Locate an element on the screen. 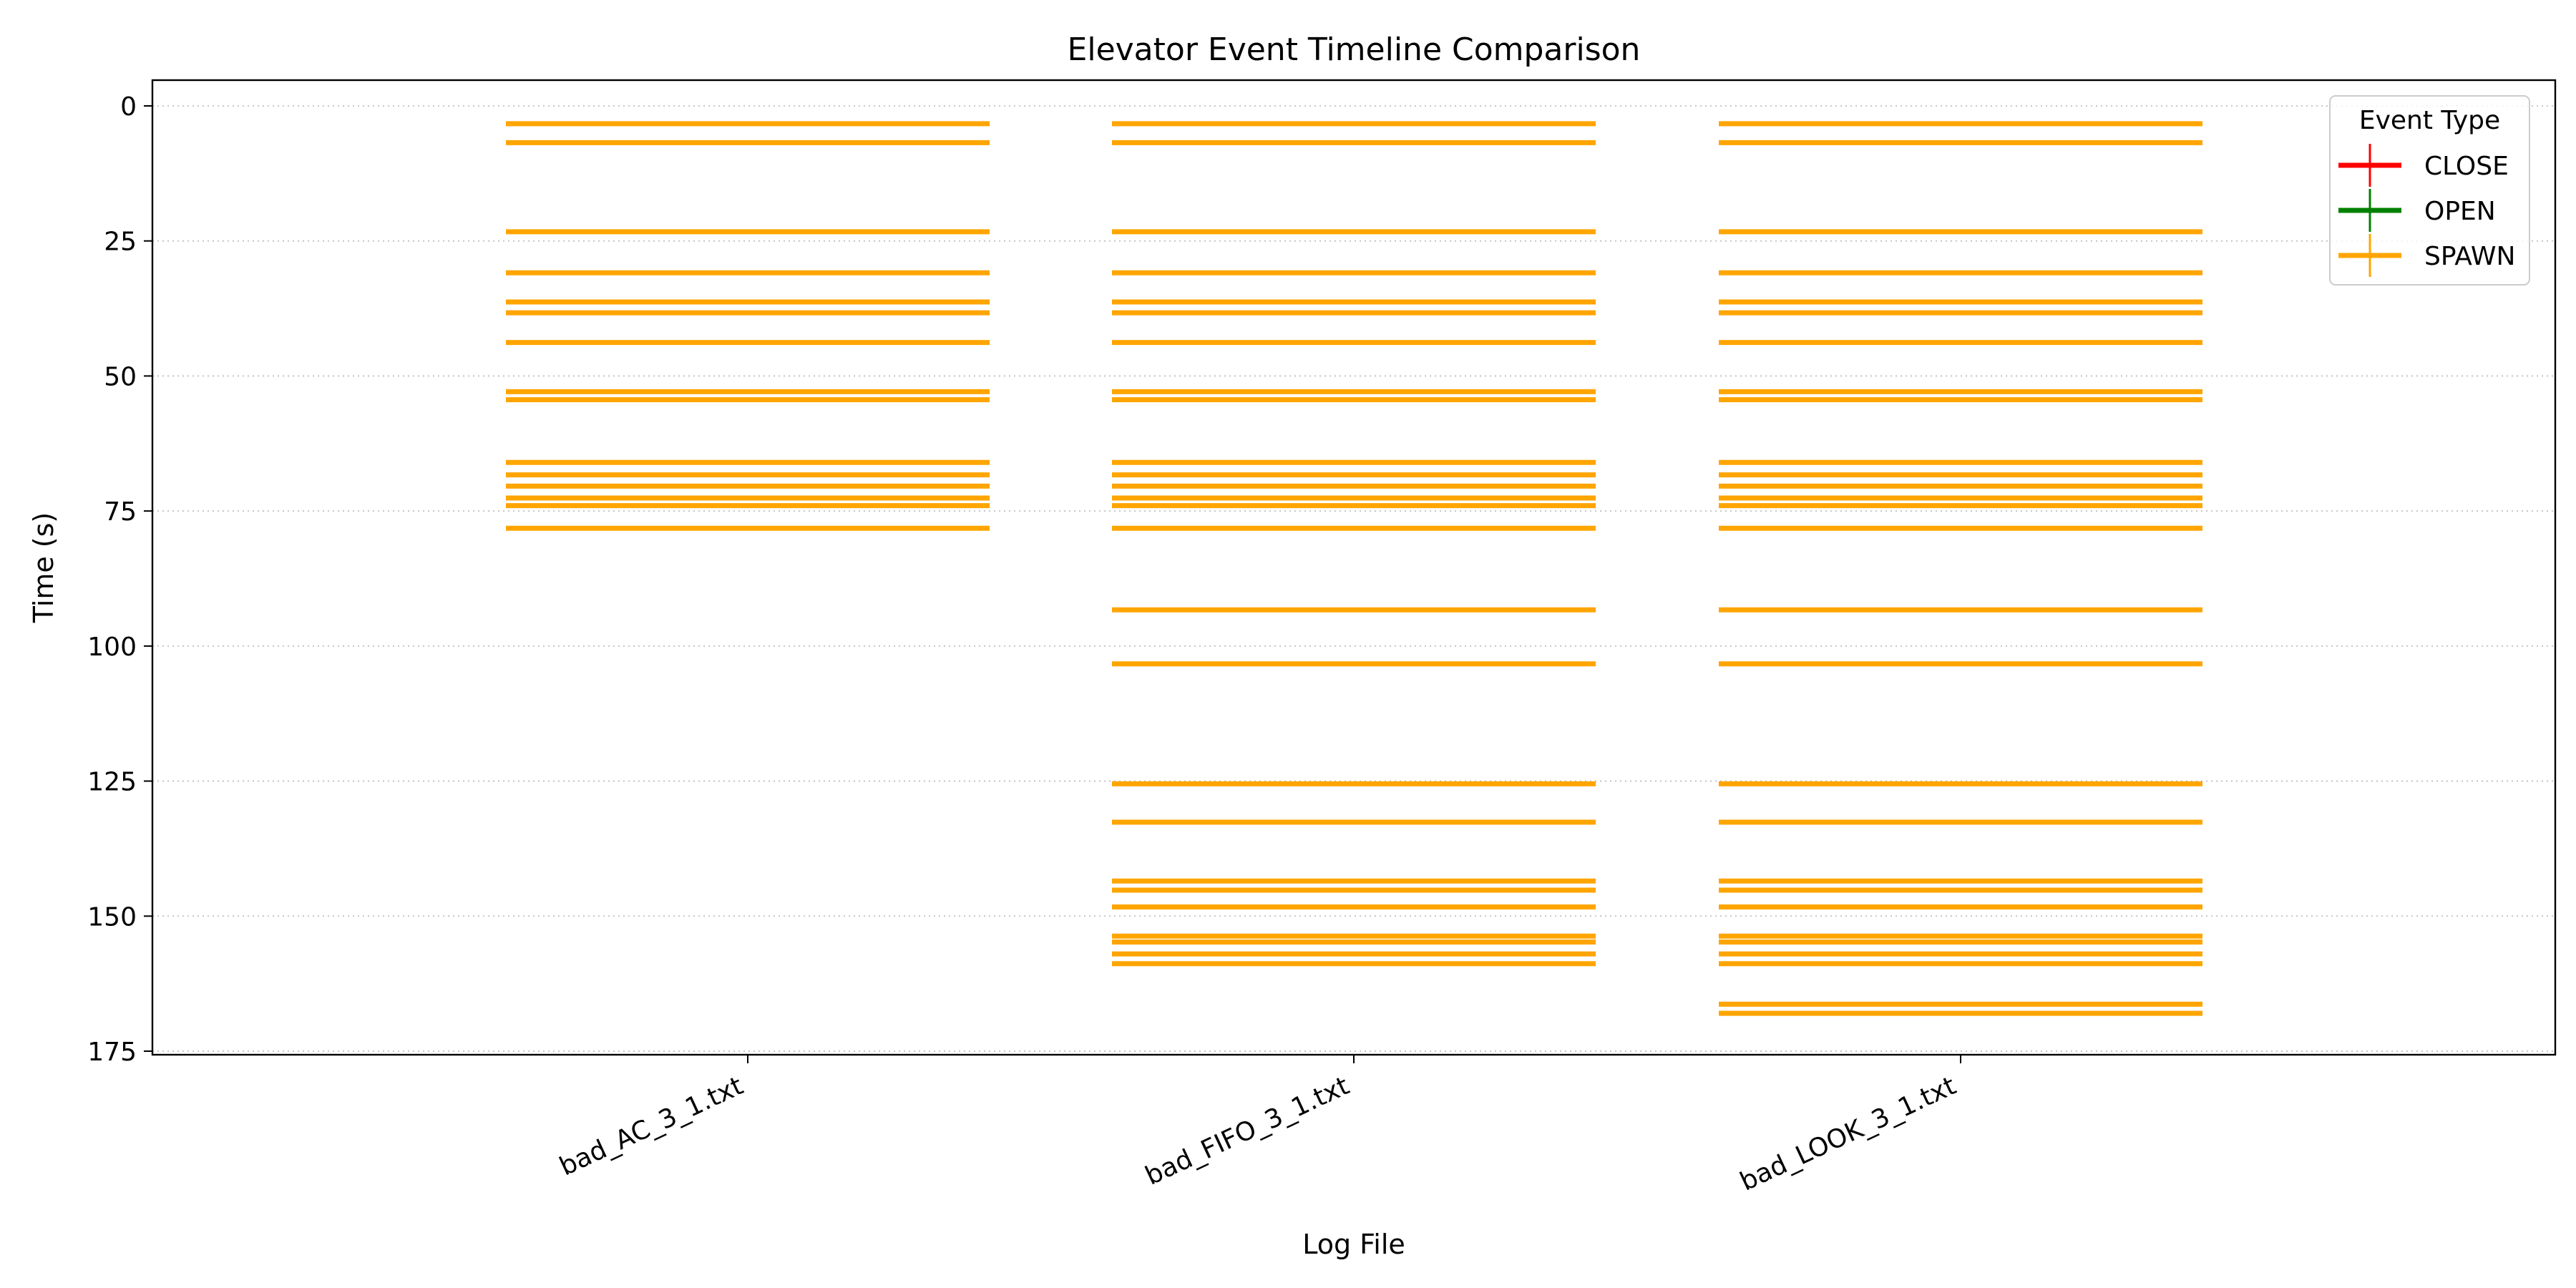  legend-title: Event Type is located at coordinates (2429, 120).